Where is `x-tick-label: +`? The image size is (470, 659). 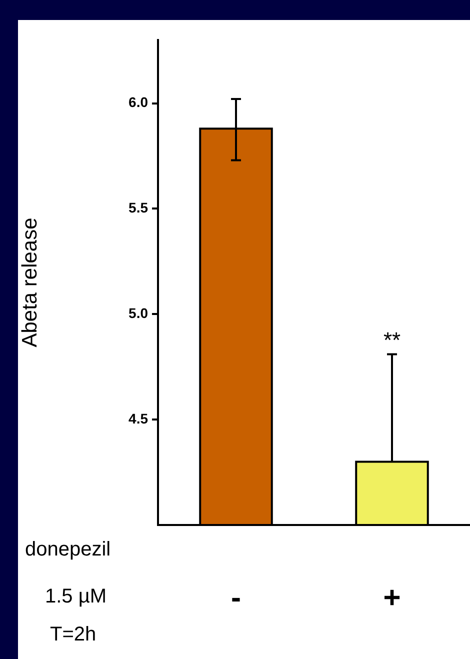 x-tick-label: + is located at coordinates (392, 597).